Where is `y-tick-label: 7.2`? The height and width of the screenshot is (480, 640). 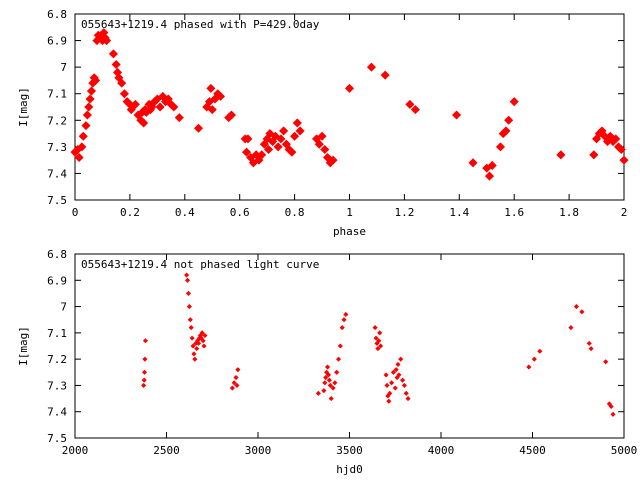 y-tick-label: 7.2 is located at coordinates (57, 359).